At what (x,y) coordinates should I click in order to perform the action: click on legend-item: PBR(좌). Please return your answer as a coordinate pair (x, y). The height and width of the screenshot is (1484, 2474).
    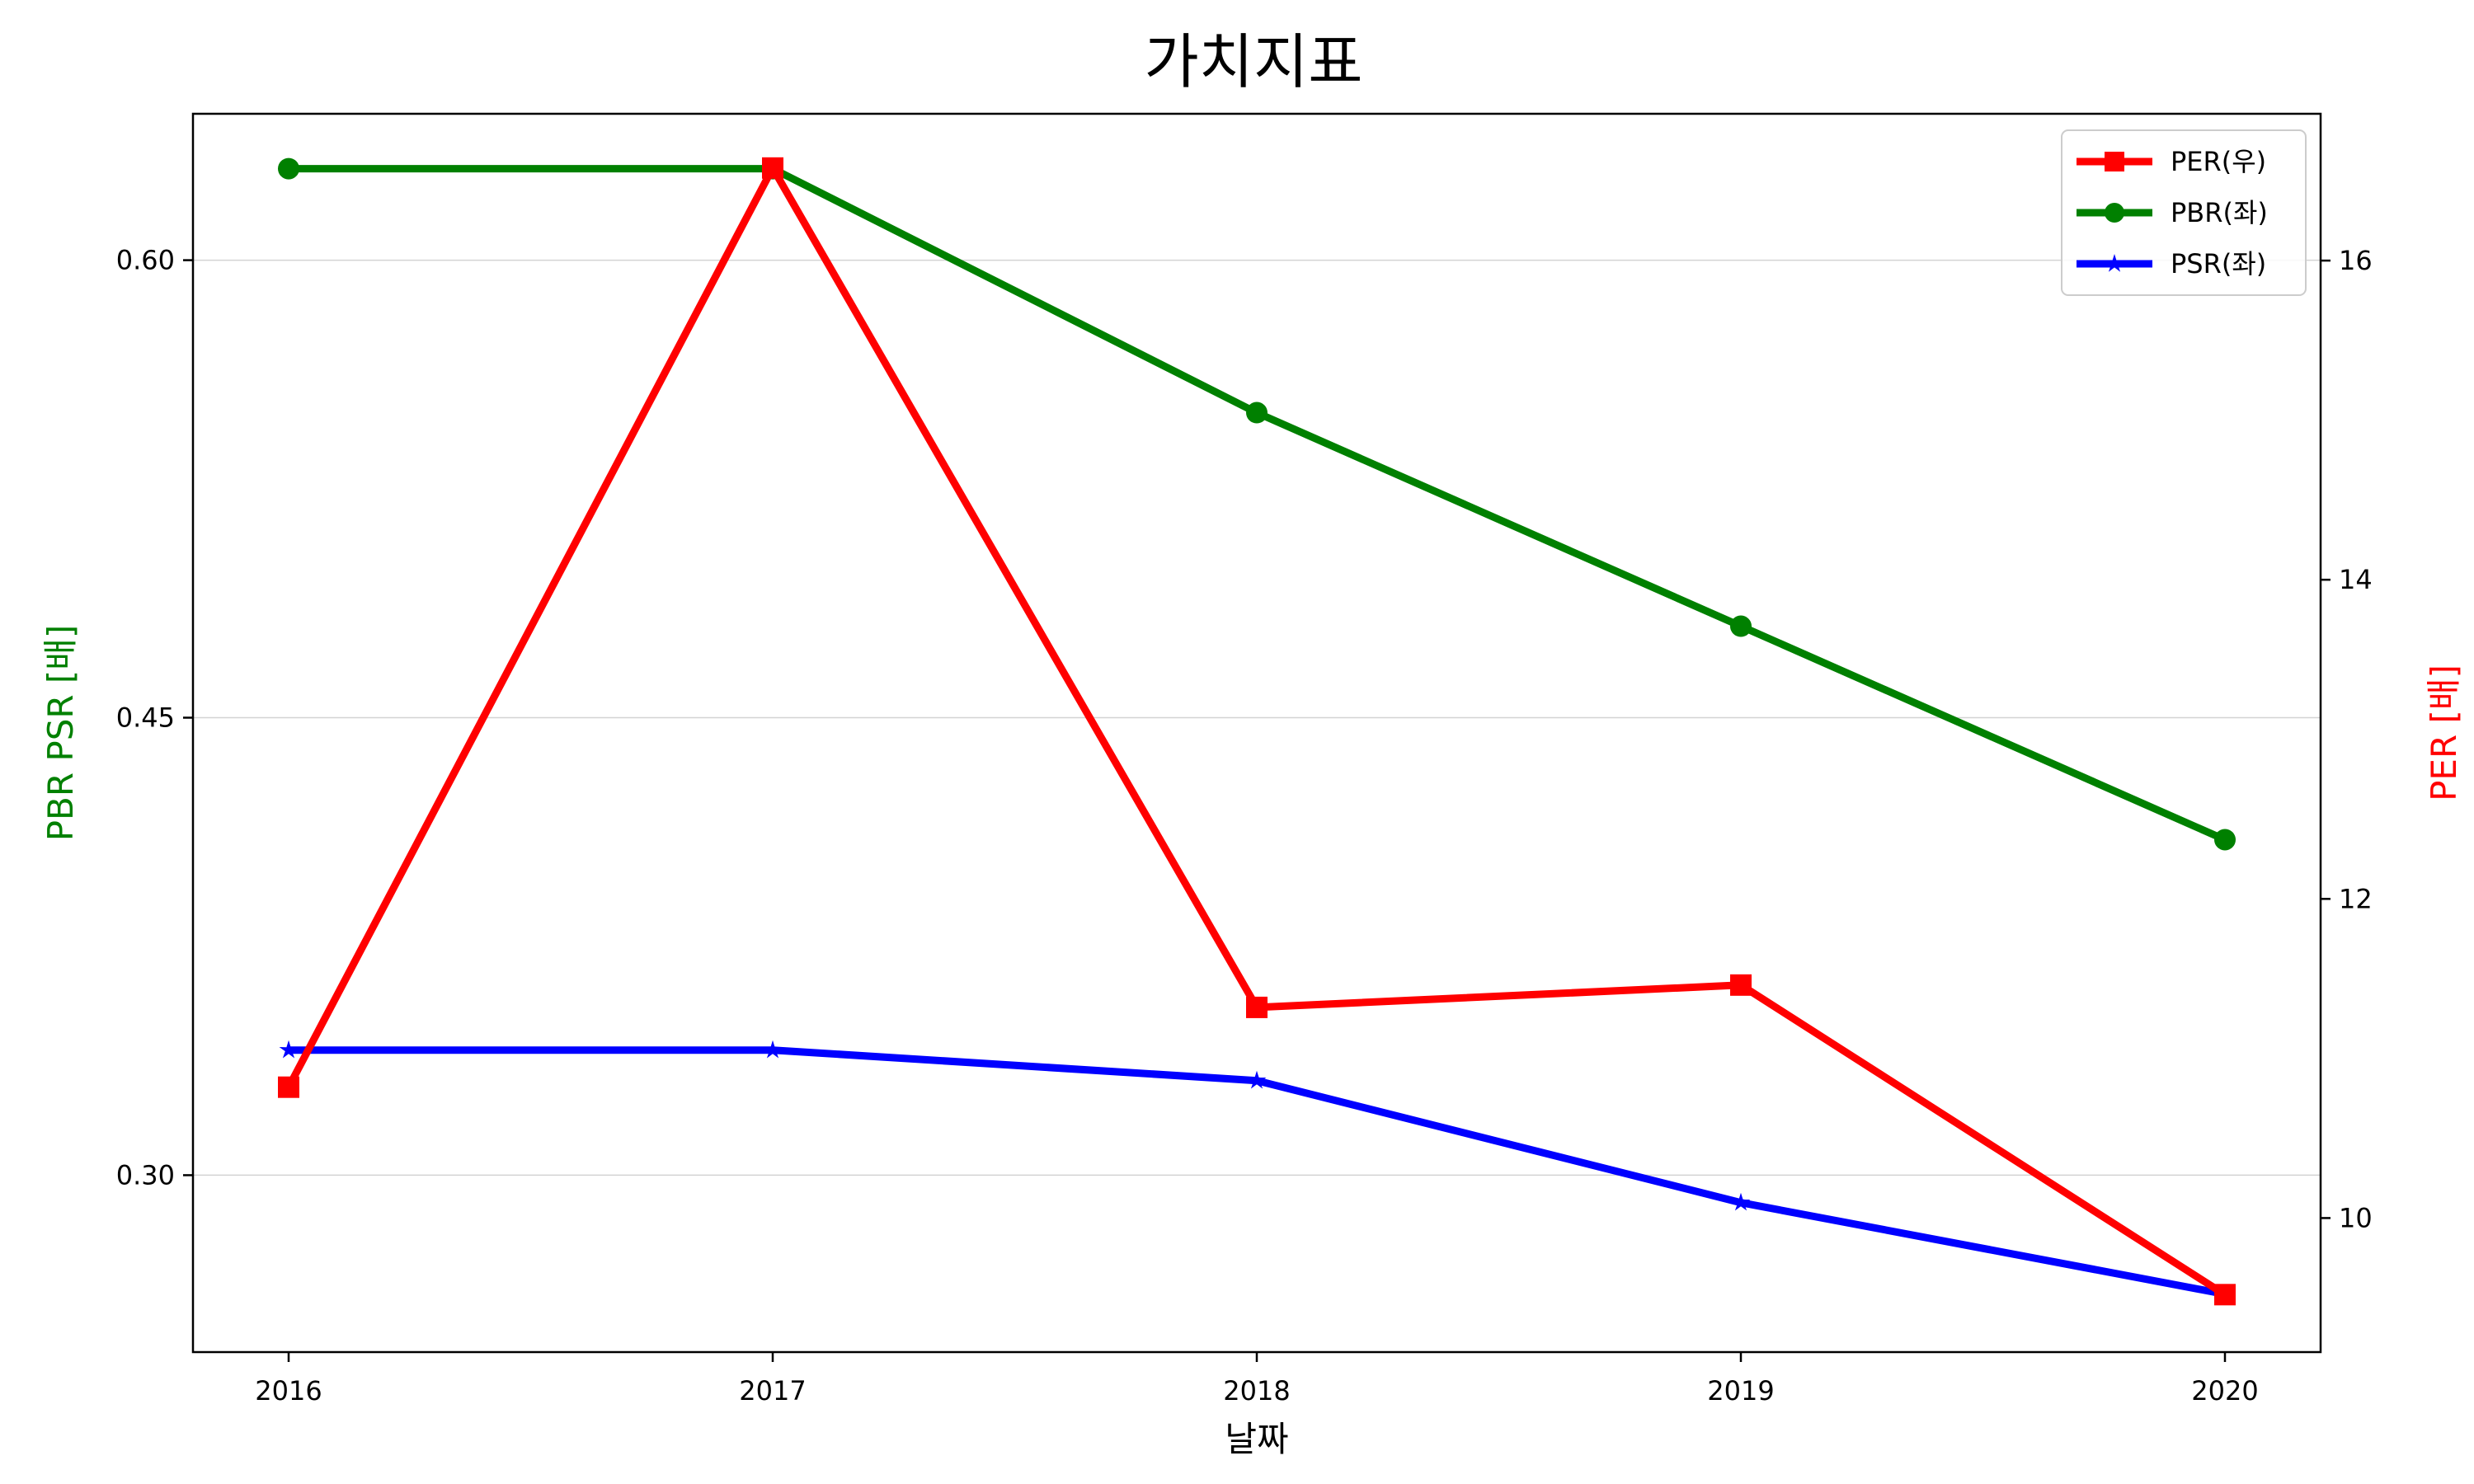
    Looking at the image, I should click on (2172, 212).